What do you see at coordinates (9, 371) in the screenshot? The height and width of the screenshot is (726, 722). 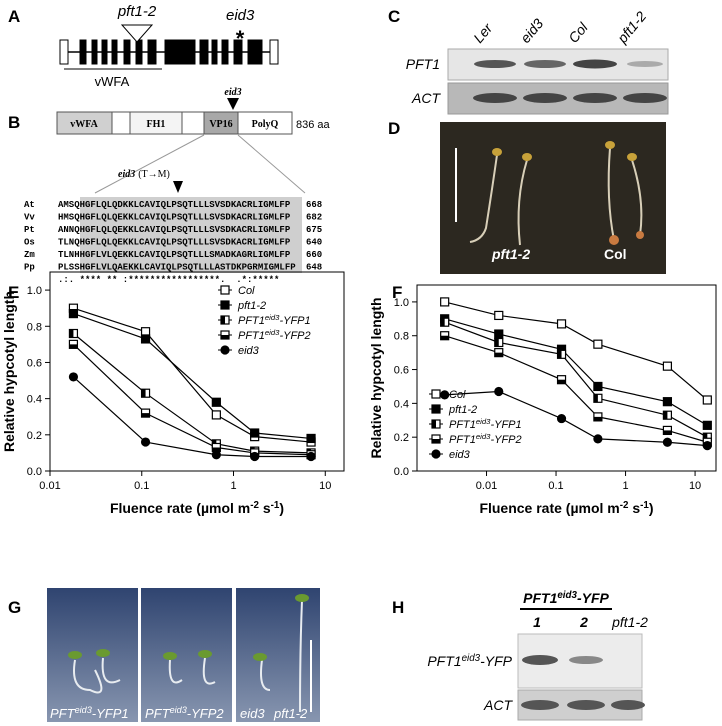 I see `y-axis-label: Relative hypcotyl length` at bounding box center [9, 371].